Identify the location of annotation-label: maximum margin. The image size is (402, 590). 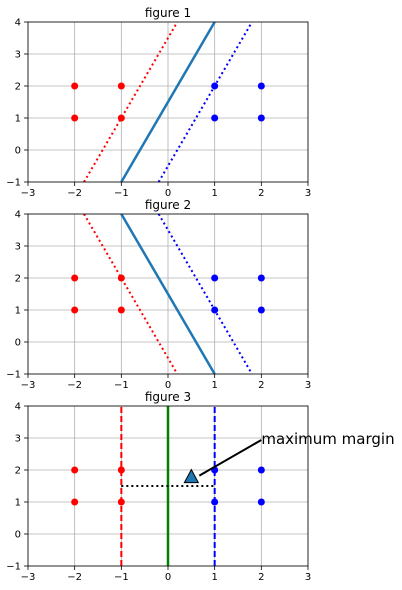
(327, 439).